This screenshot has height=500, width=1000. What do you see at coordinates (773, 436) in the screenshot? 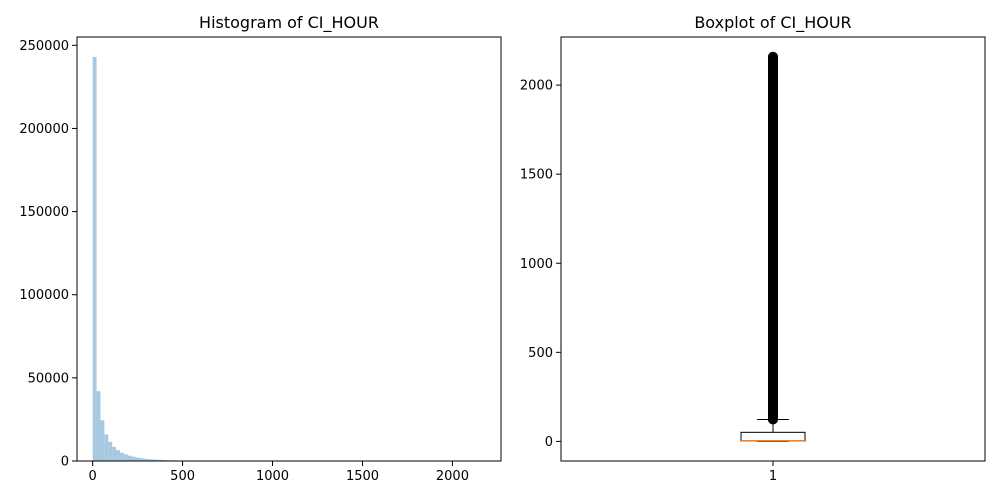
I see `boxplot-box` at bounding box center [773, 436].